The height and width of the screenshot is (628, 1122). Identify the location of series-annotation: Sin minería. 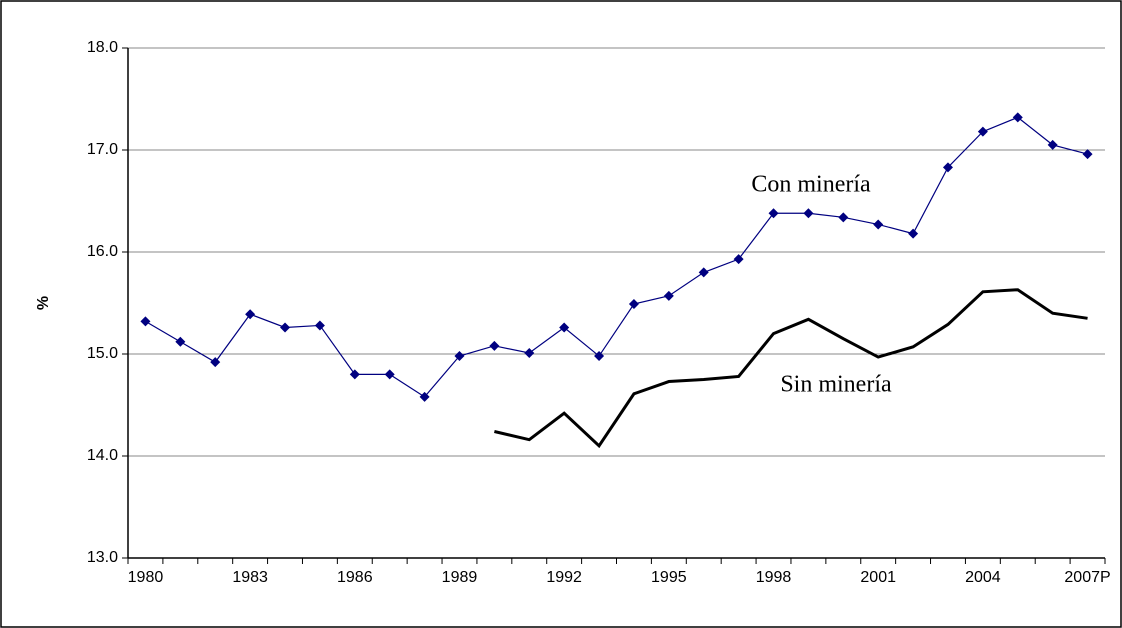
(836, 385).